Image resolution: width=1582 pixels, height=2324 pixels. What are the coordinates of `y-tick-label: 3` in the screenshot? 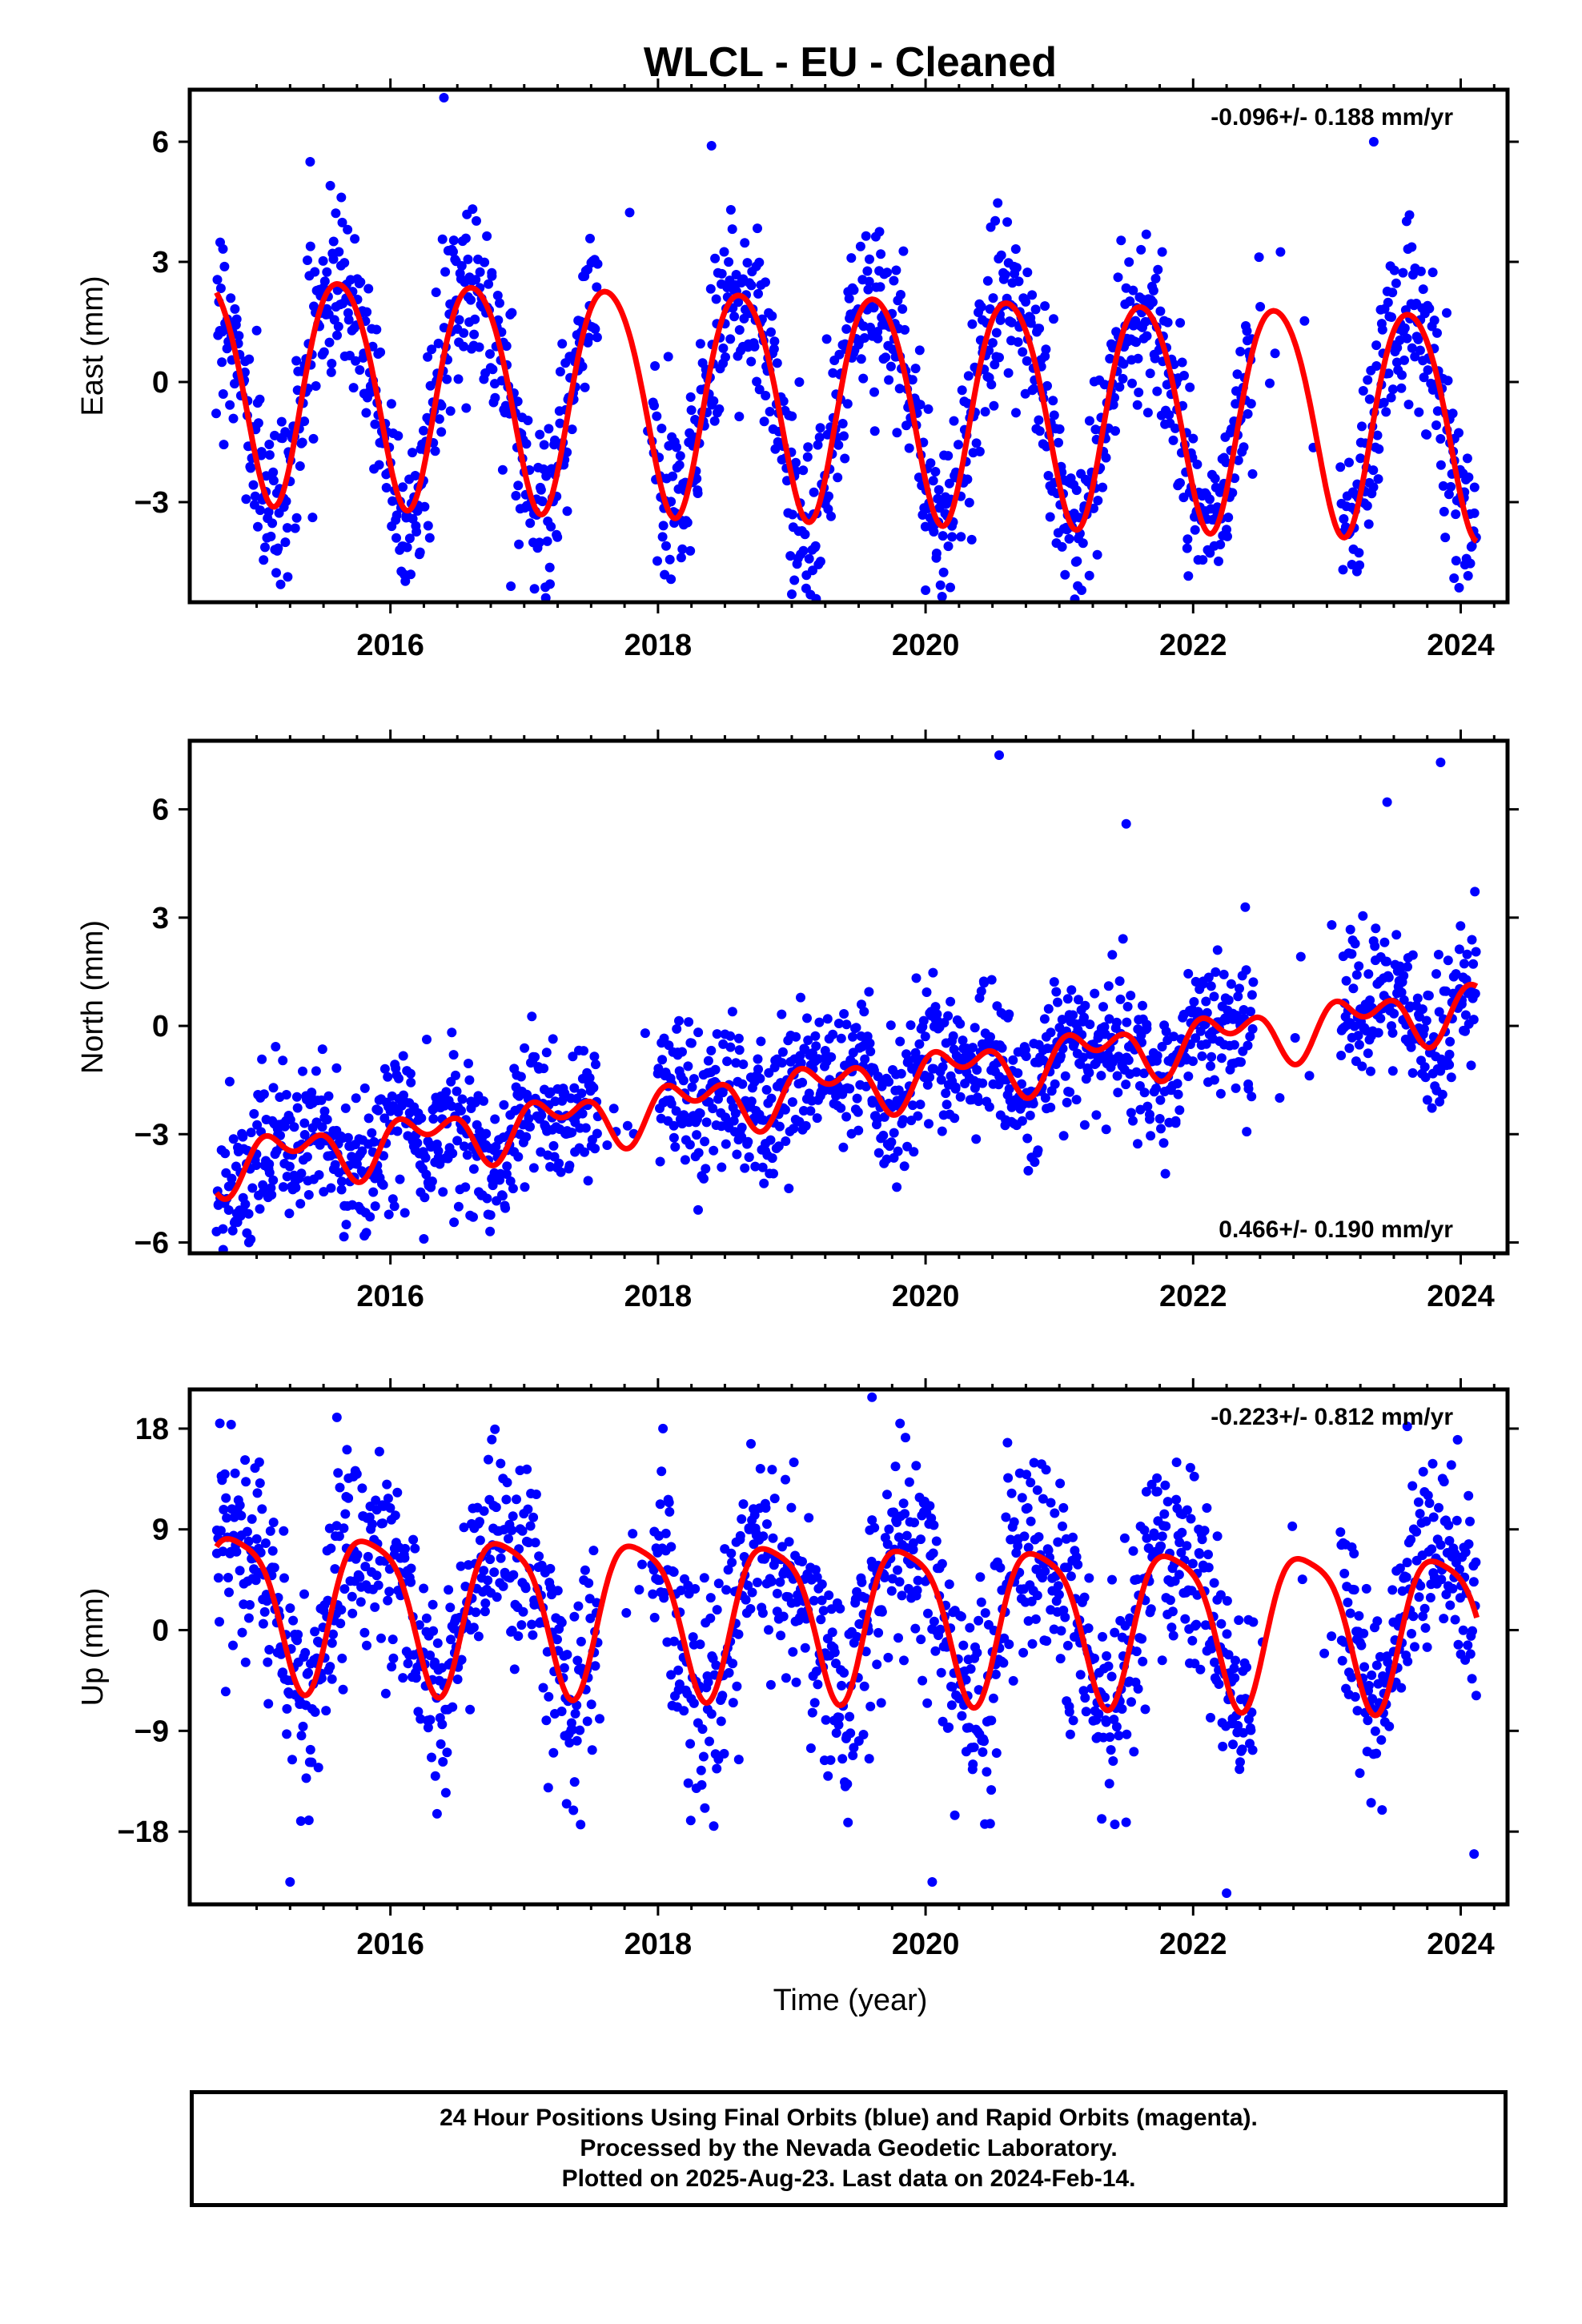 It's located at (161, 262).